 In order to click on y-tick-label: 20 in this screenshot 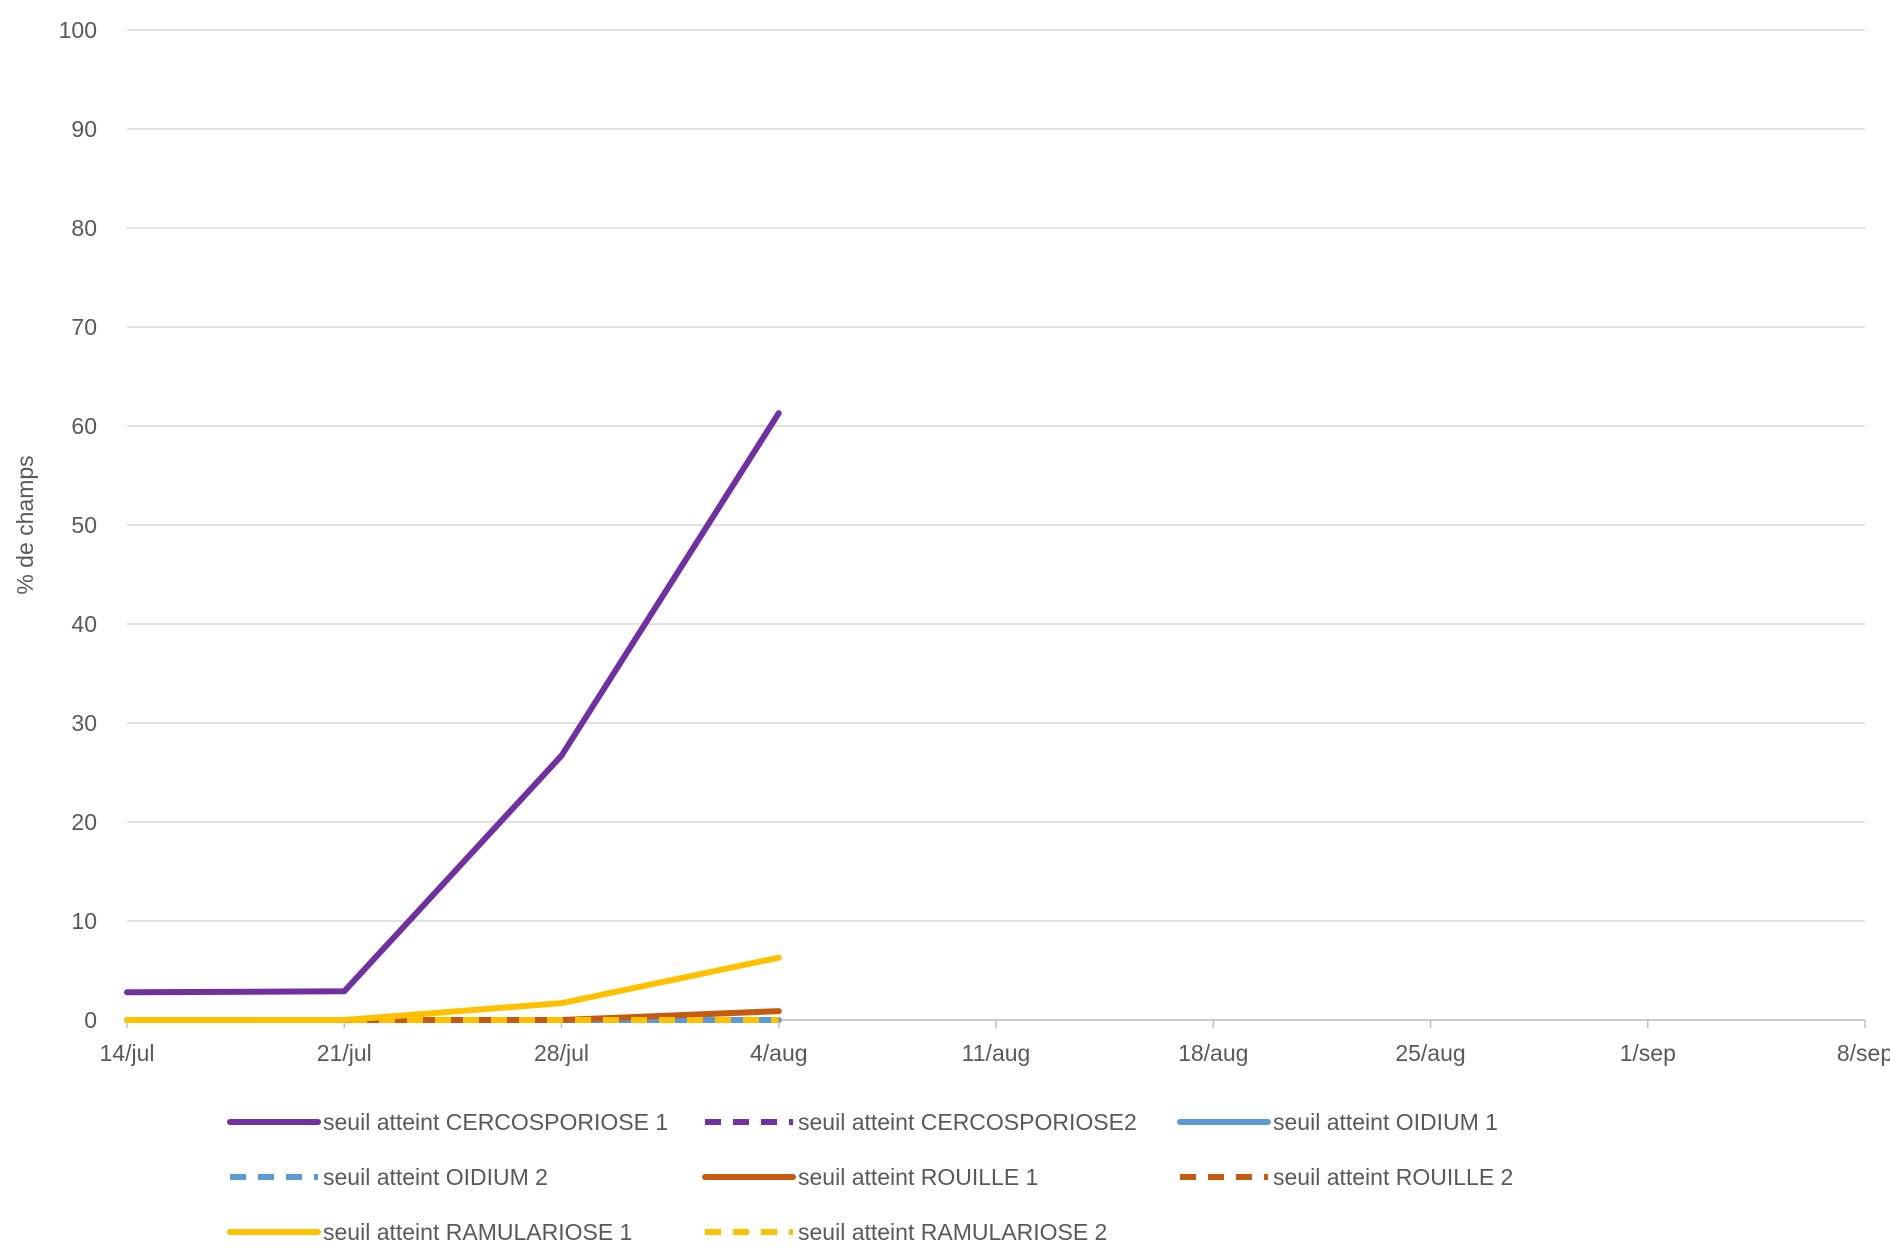, I will do `click(84, 822)`.